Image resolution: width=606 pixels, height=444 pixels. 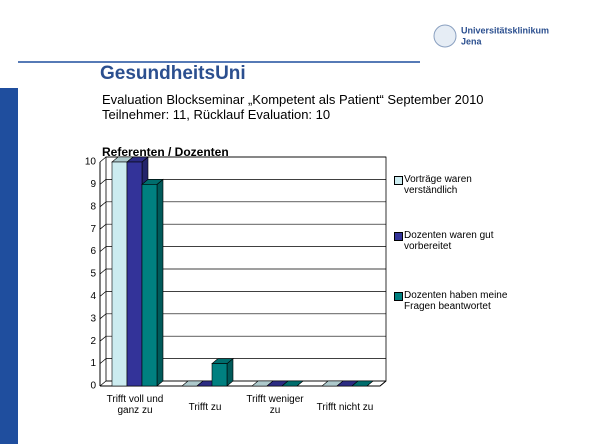 I want to click on x-tick-label: Trifft voll und ganz zu, so click(x=135, y=405).